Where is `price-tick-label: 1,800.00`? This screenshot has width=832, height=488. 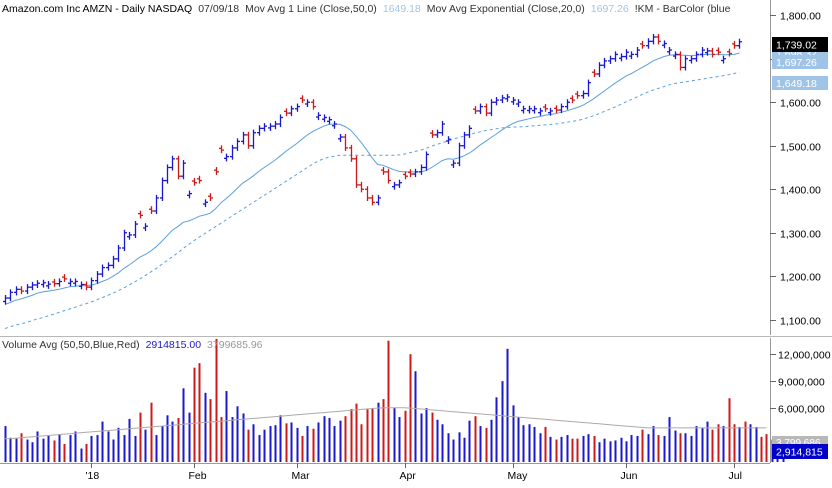 price-tick-label: 1,800.00 is located at coordinates (800, 17).